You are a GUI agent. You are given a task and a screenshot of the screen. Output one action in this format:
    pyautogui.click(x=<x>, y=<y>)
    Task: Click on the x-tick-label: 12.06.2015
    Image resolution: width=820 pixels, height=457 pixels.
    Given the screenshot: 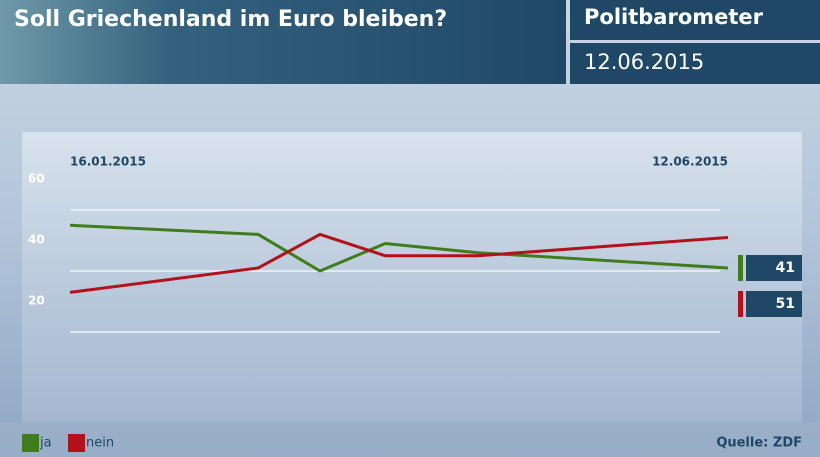 What is the action you would take?
    pyautogui.click(x=690, y=162)
    